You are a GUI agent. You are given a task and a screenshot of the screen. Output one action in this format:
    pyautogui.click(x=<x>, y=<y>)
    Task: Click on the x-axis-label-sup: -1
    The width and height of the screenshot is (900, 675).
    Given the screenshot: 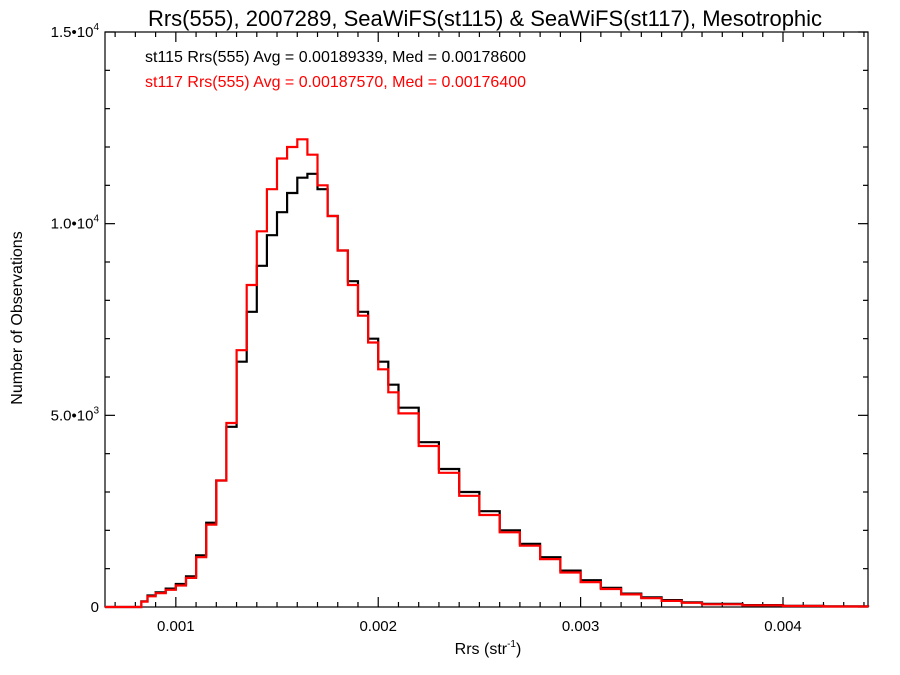 What is the action you would take?
    pyautogui.click(x=511, y=644)
    